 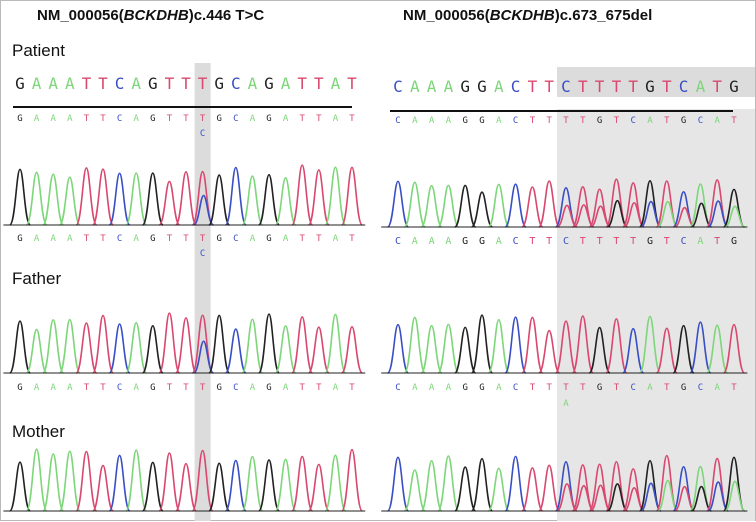 What do you see at coordinates (218, 239) in the screenshot?
I see `patient-left-bottom-base-12: G` at bounding box center [218, 239].